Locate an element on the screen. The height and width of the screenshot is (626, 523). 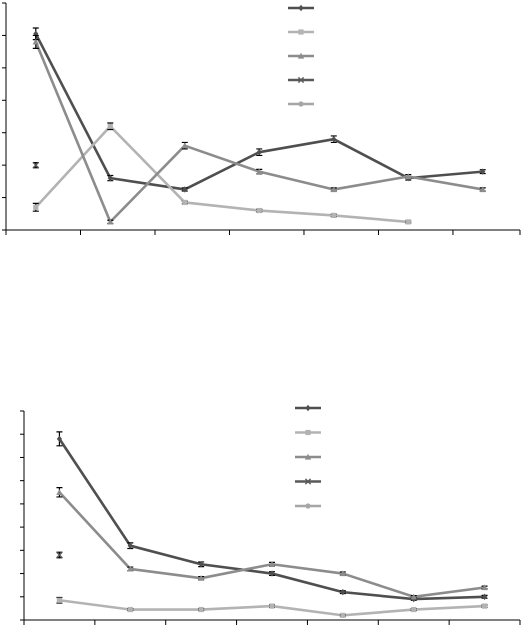
bottom-legend is located at coordinates (308, 456).